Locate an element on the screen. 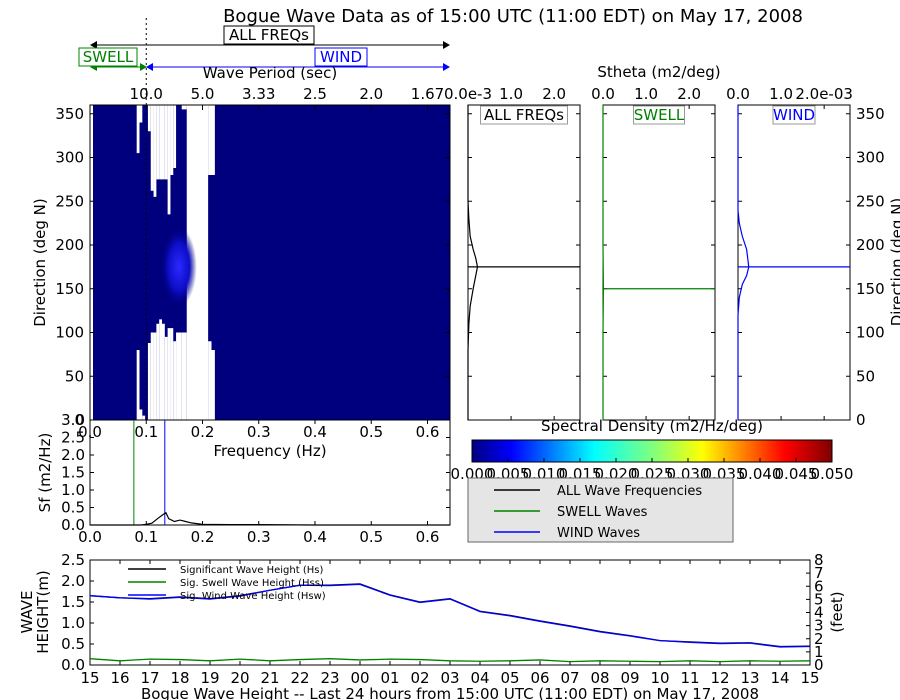 This screenshot has height=700, width=900. freq-top-xtick-label: 0.4 is located at coordinates (315, 432).